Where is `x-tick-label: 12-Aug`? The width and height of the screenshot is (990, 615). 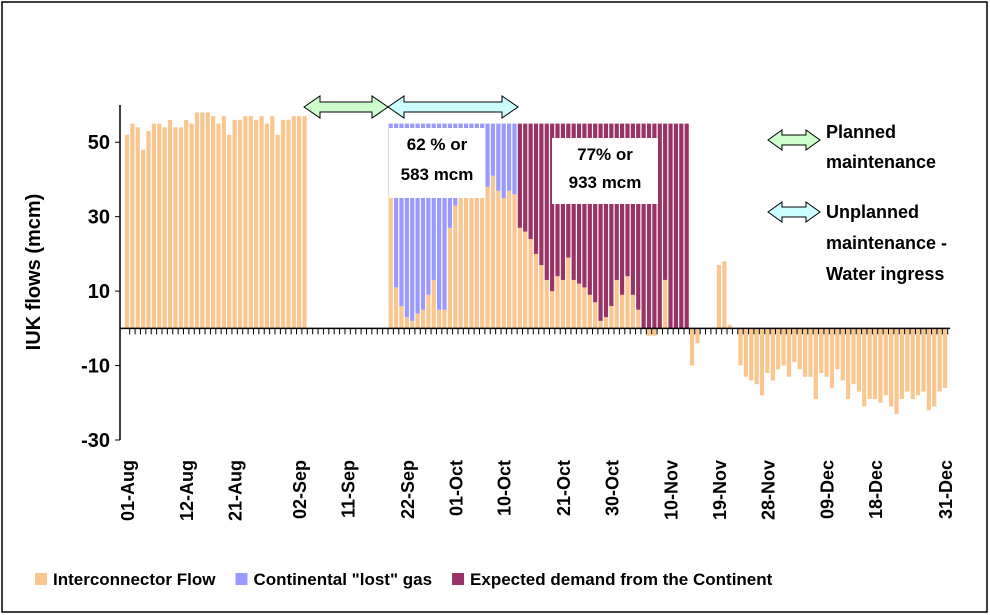
x-tick-label: 12-Aug is located at coordinates (187, 490).